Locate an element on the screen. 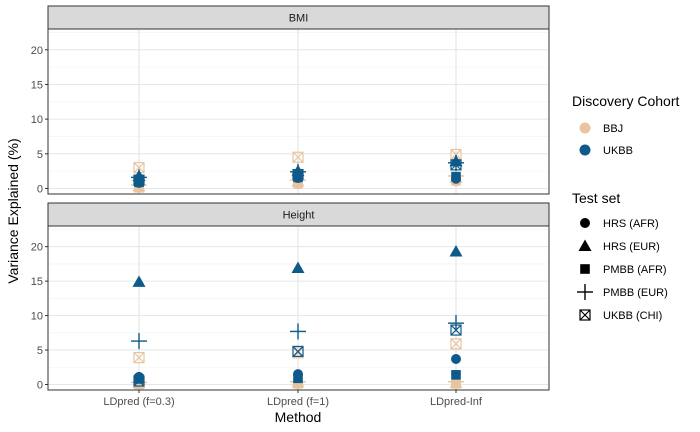 Image resolution: width=700 pixels, height=432 pixels. legend-key-plus is located at coordinates (585, 292).